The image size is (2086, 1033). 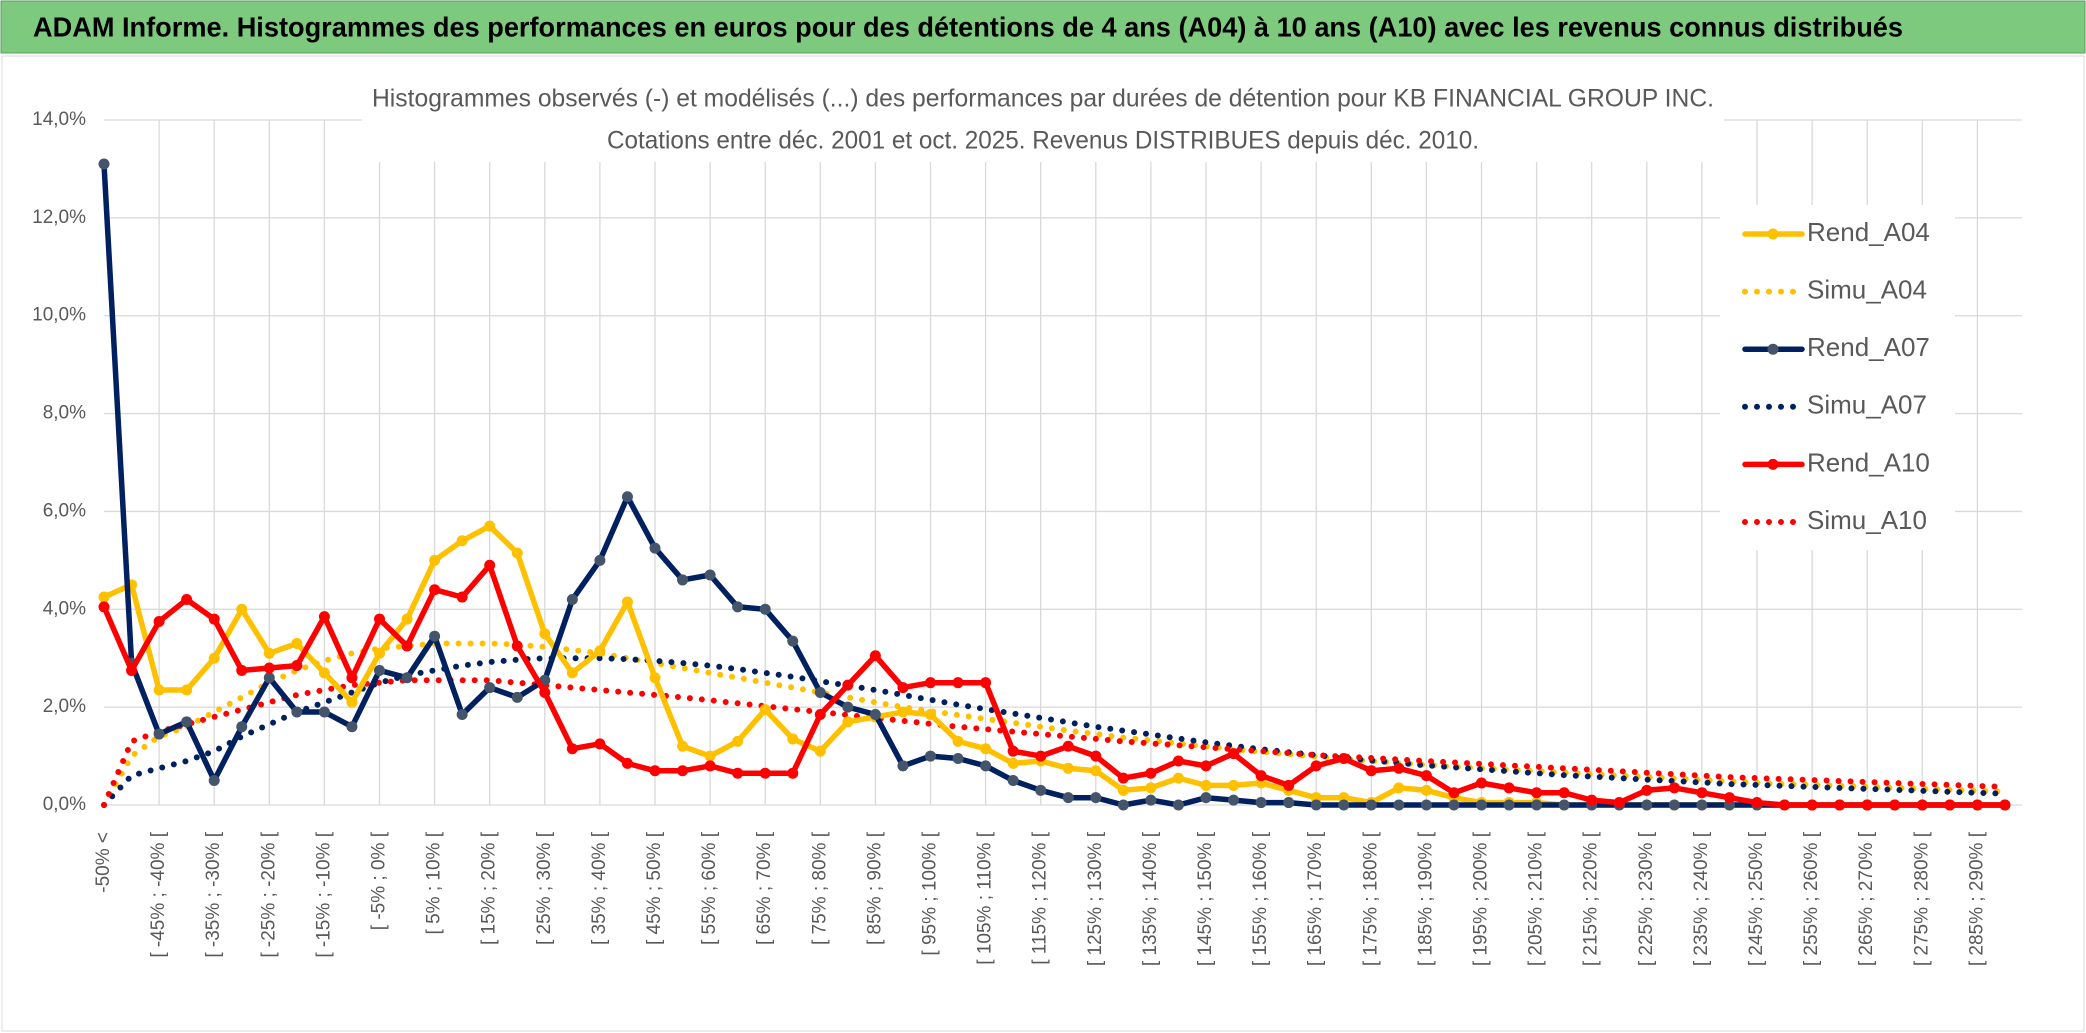 I want to click on x-tick-label: [ 15% ; 20% [, so click(x=489, y=888).